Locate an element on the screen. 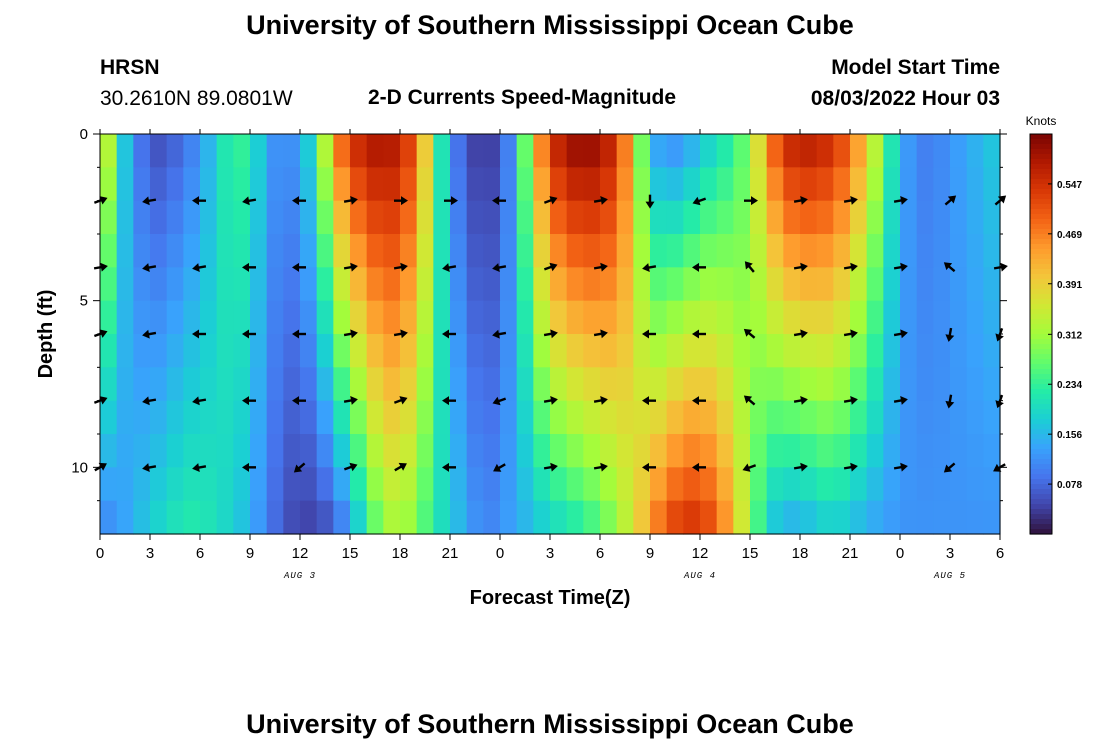 The height and width of the screenshot is (750, 1100). station-name: HRSN is located at coordinates (130, 67).